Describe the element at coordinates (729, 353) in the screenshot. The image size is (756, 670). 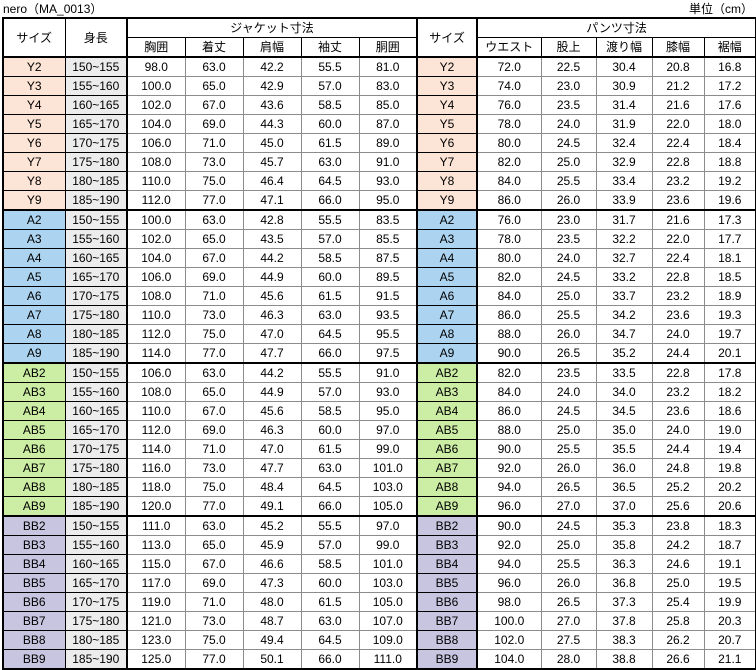
I see `pants-value-cell: 20.1` at that location.